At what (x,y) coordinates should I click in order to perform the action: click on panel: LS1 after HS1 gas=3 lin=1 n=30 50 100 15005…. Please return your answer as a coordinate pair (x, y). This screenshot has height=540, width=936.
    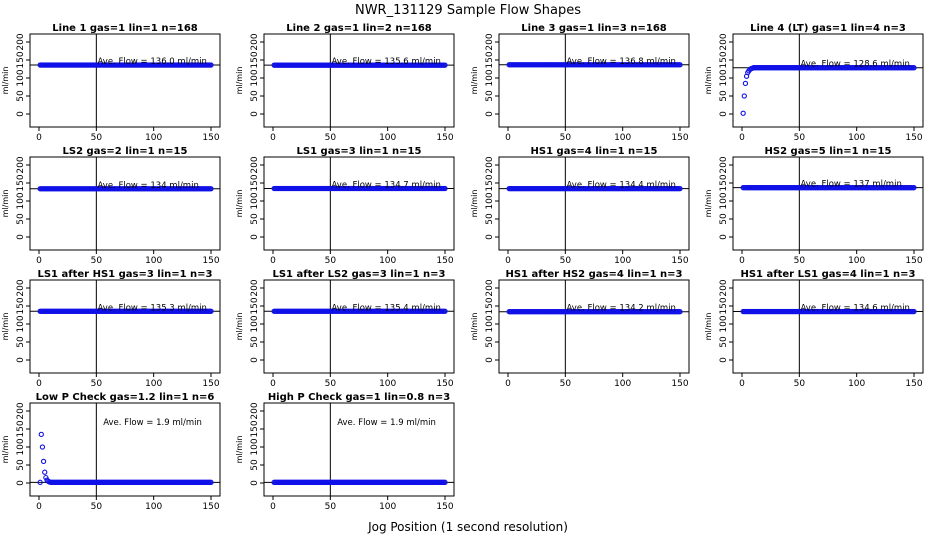
    Looking at the image, I should click on (111, 329).